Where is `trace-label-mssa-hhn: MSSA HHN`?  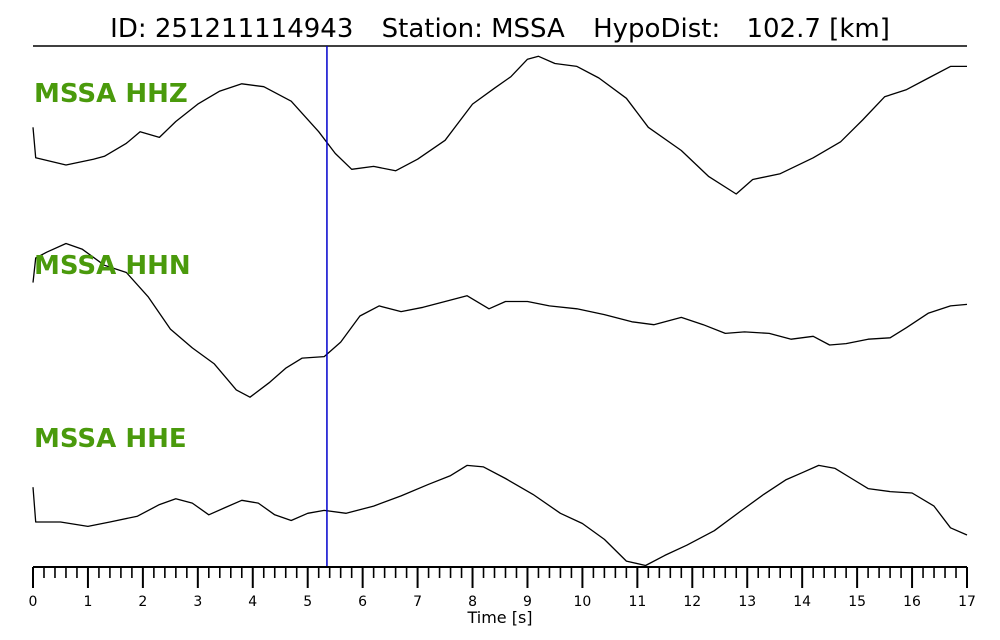
trace-label-mssa-hhn: MSSA HHN is located at coordinates (112, 266).